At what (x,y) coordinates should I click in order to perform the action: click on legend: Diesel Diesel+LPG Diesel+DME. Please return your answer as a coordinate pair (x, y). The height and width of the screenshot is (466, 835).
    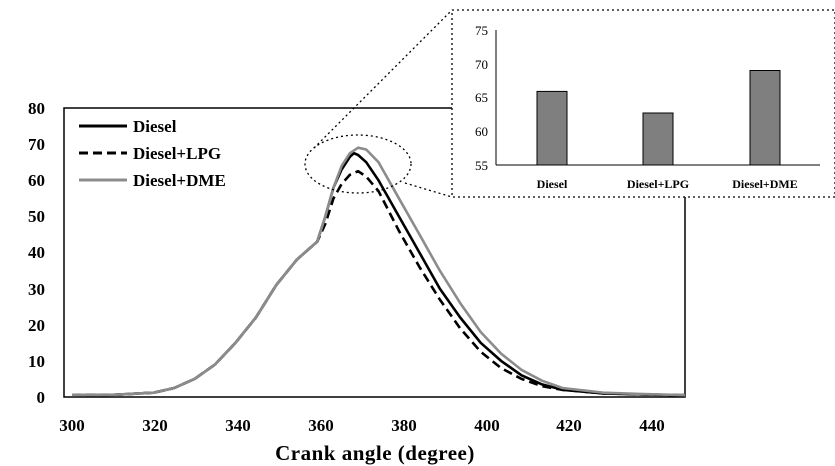
    Looking at the image, I should click on (152, 153).